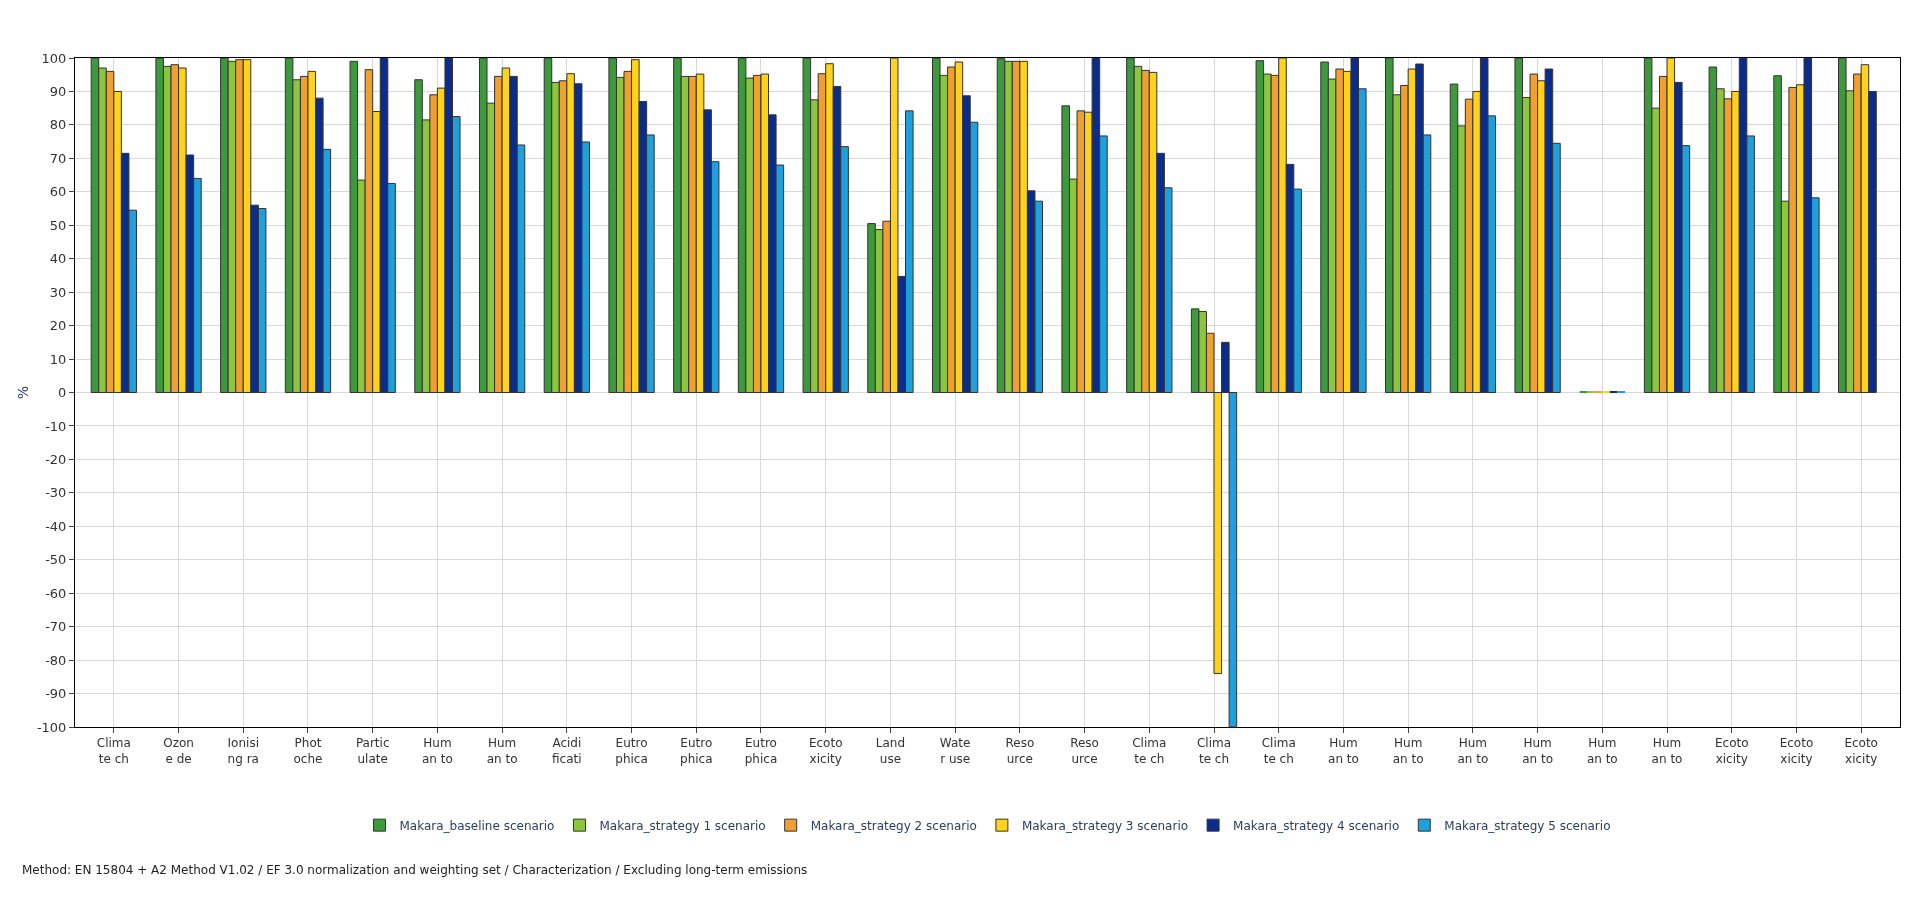 This screenshot has width=1915, height=902. Describe the element at coordinates (58, 125) in the screenshot. I see `y-tick-label: 80` at that location.